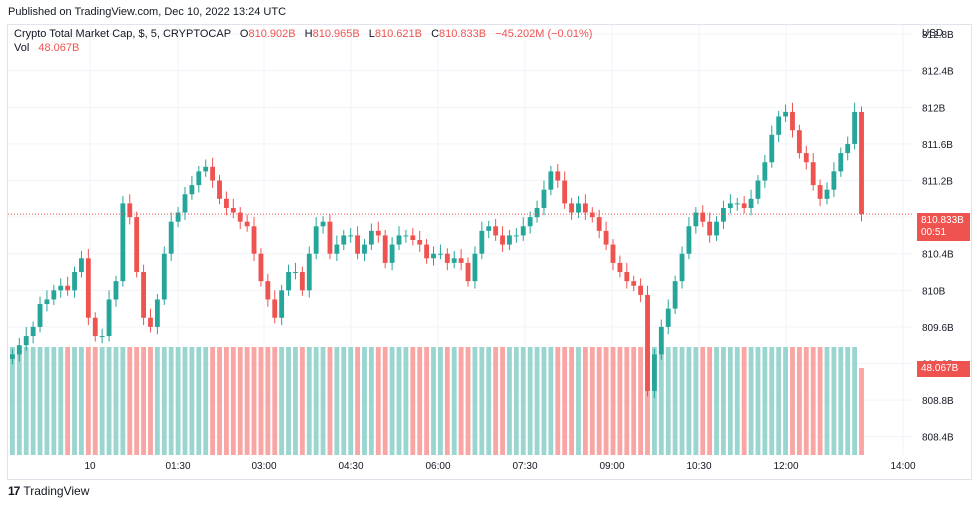 Image resolution: width=980 pixels, height=505 pixels. I want to click on x-tick-label: 12:00, so click(785, 466).